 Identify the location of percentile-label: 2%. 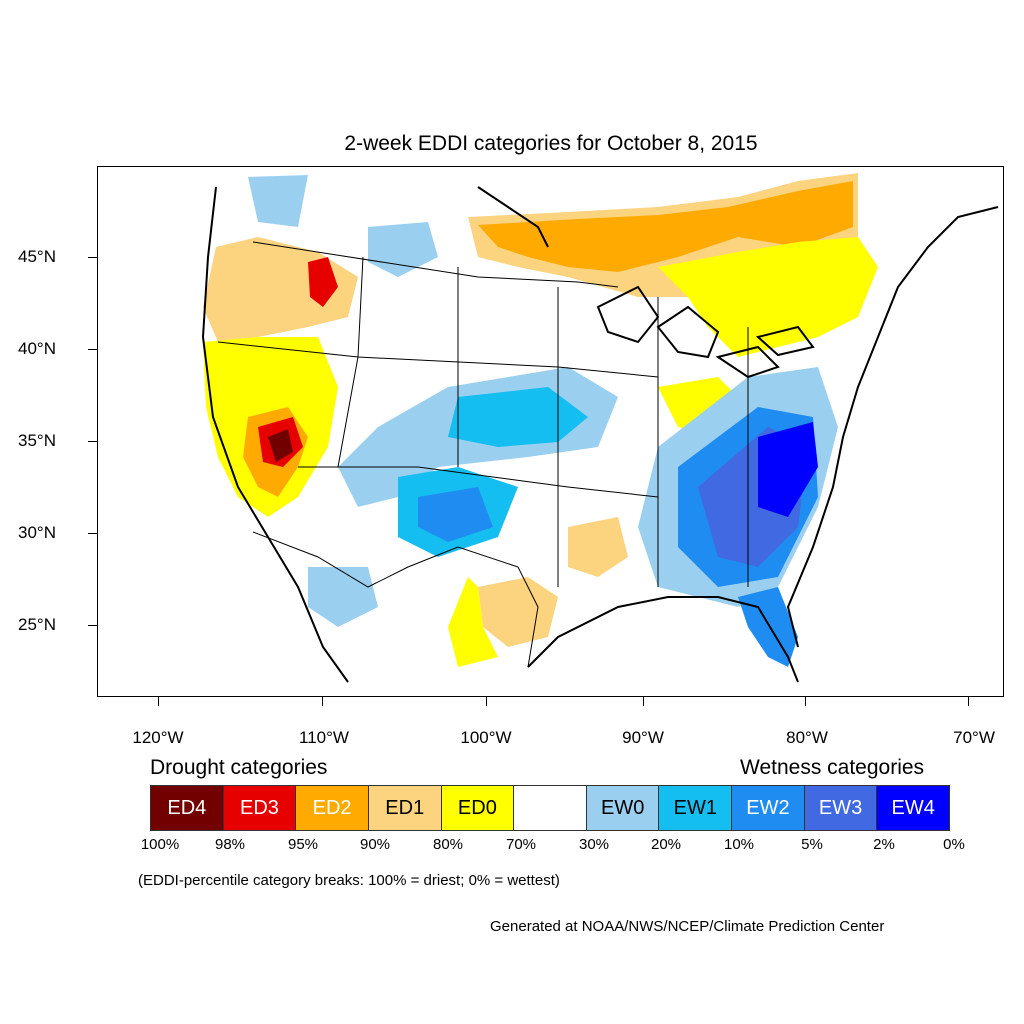
(884, 844).